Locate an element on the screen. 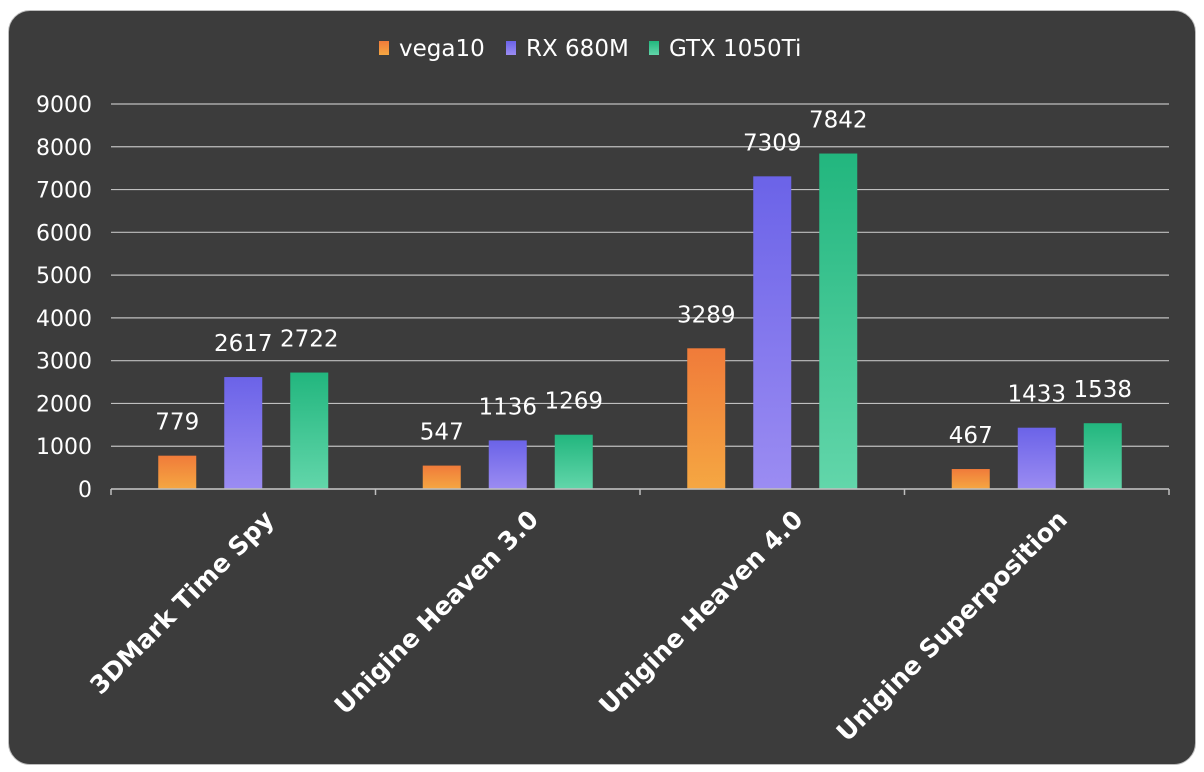  data-label-0-1: 547 is located at coordinates (442, 433).